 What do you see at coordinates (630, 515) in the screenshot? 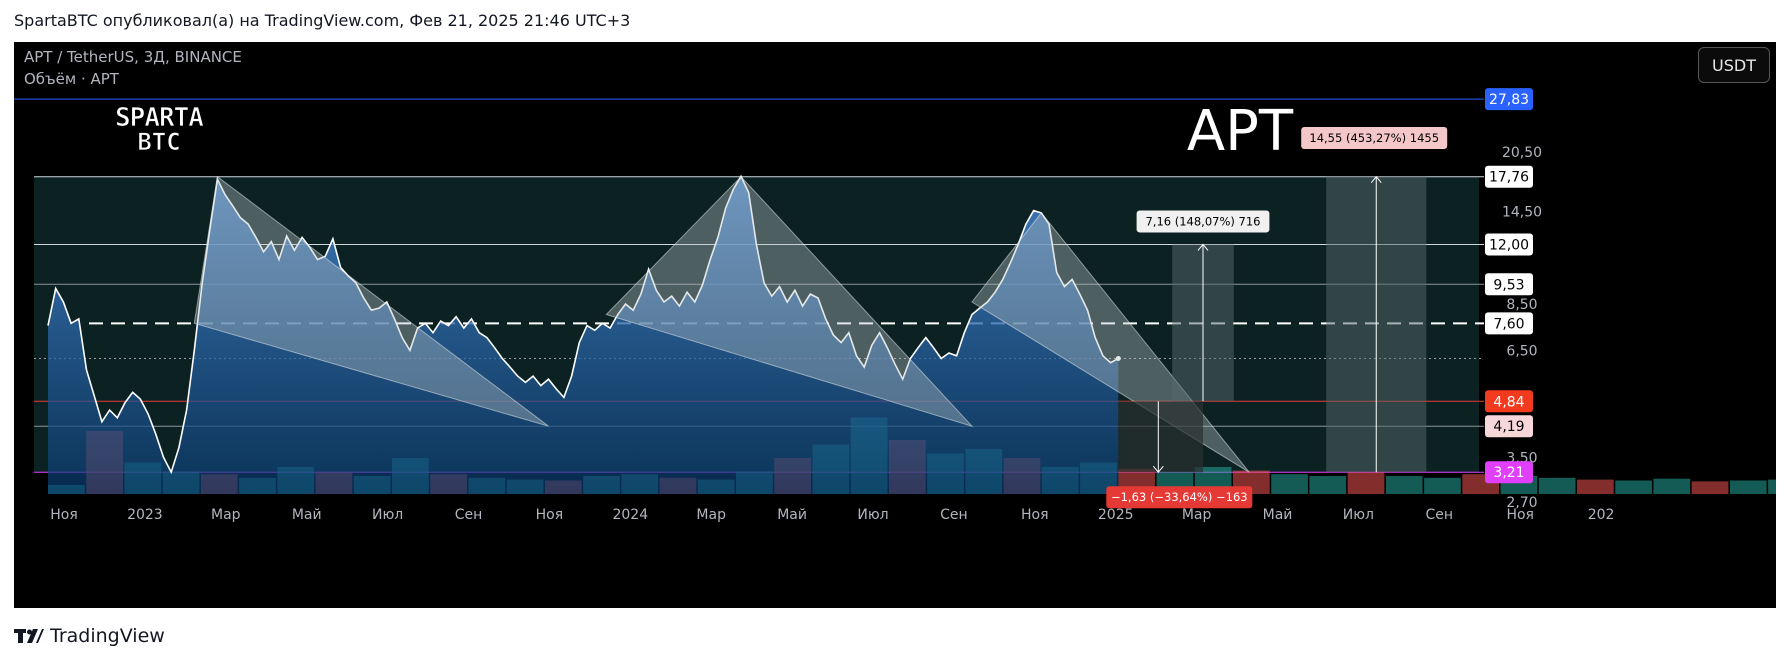
I see `x-tick-label: 2024` at bounding box center [630, 515].